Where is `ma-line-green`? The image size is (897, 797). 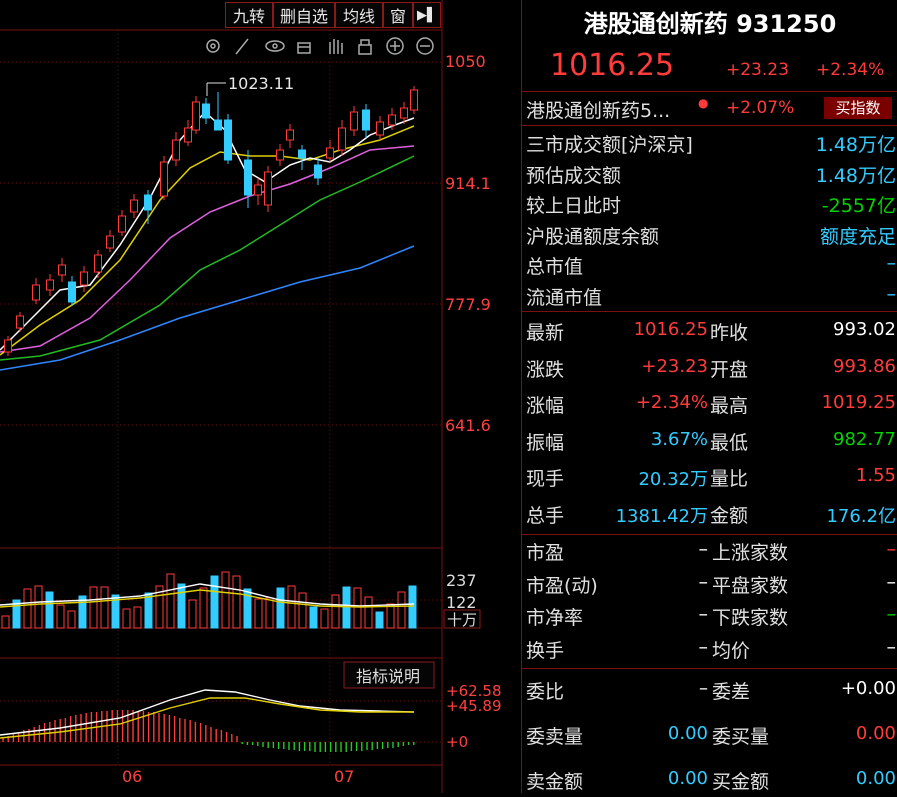
ma-line-green is located at coordinates (207, 258).